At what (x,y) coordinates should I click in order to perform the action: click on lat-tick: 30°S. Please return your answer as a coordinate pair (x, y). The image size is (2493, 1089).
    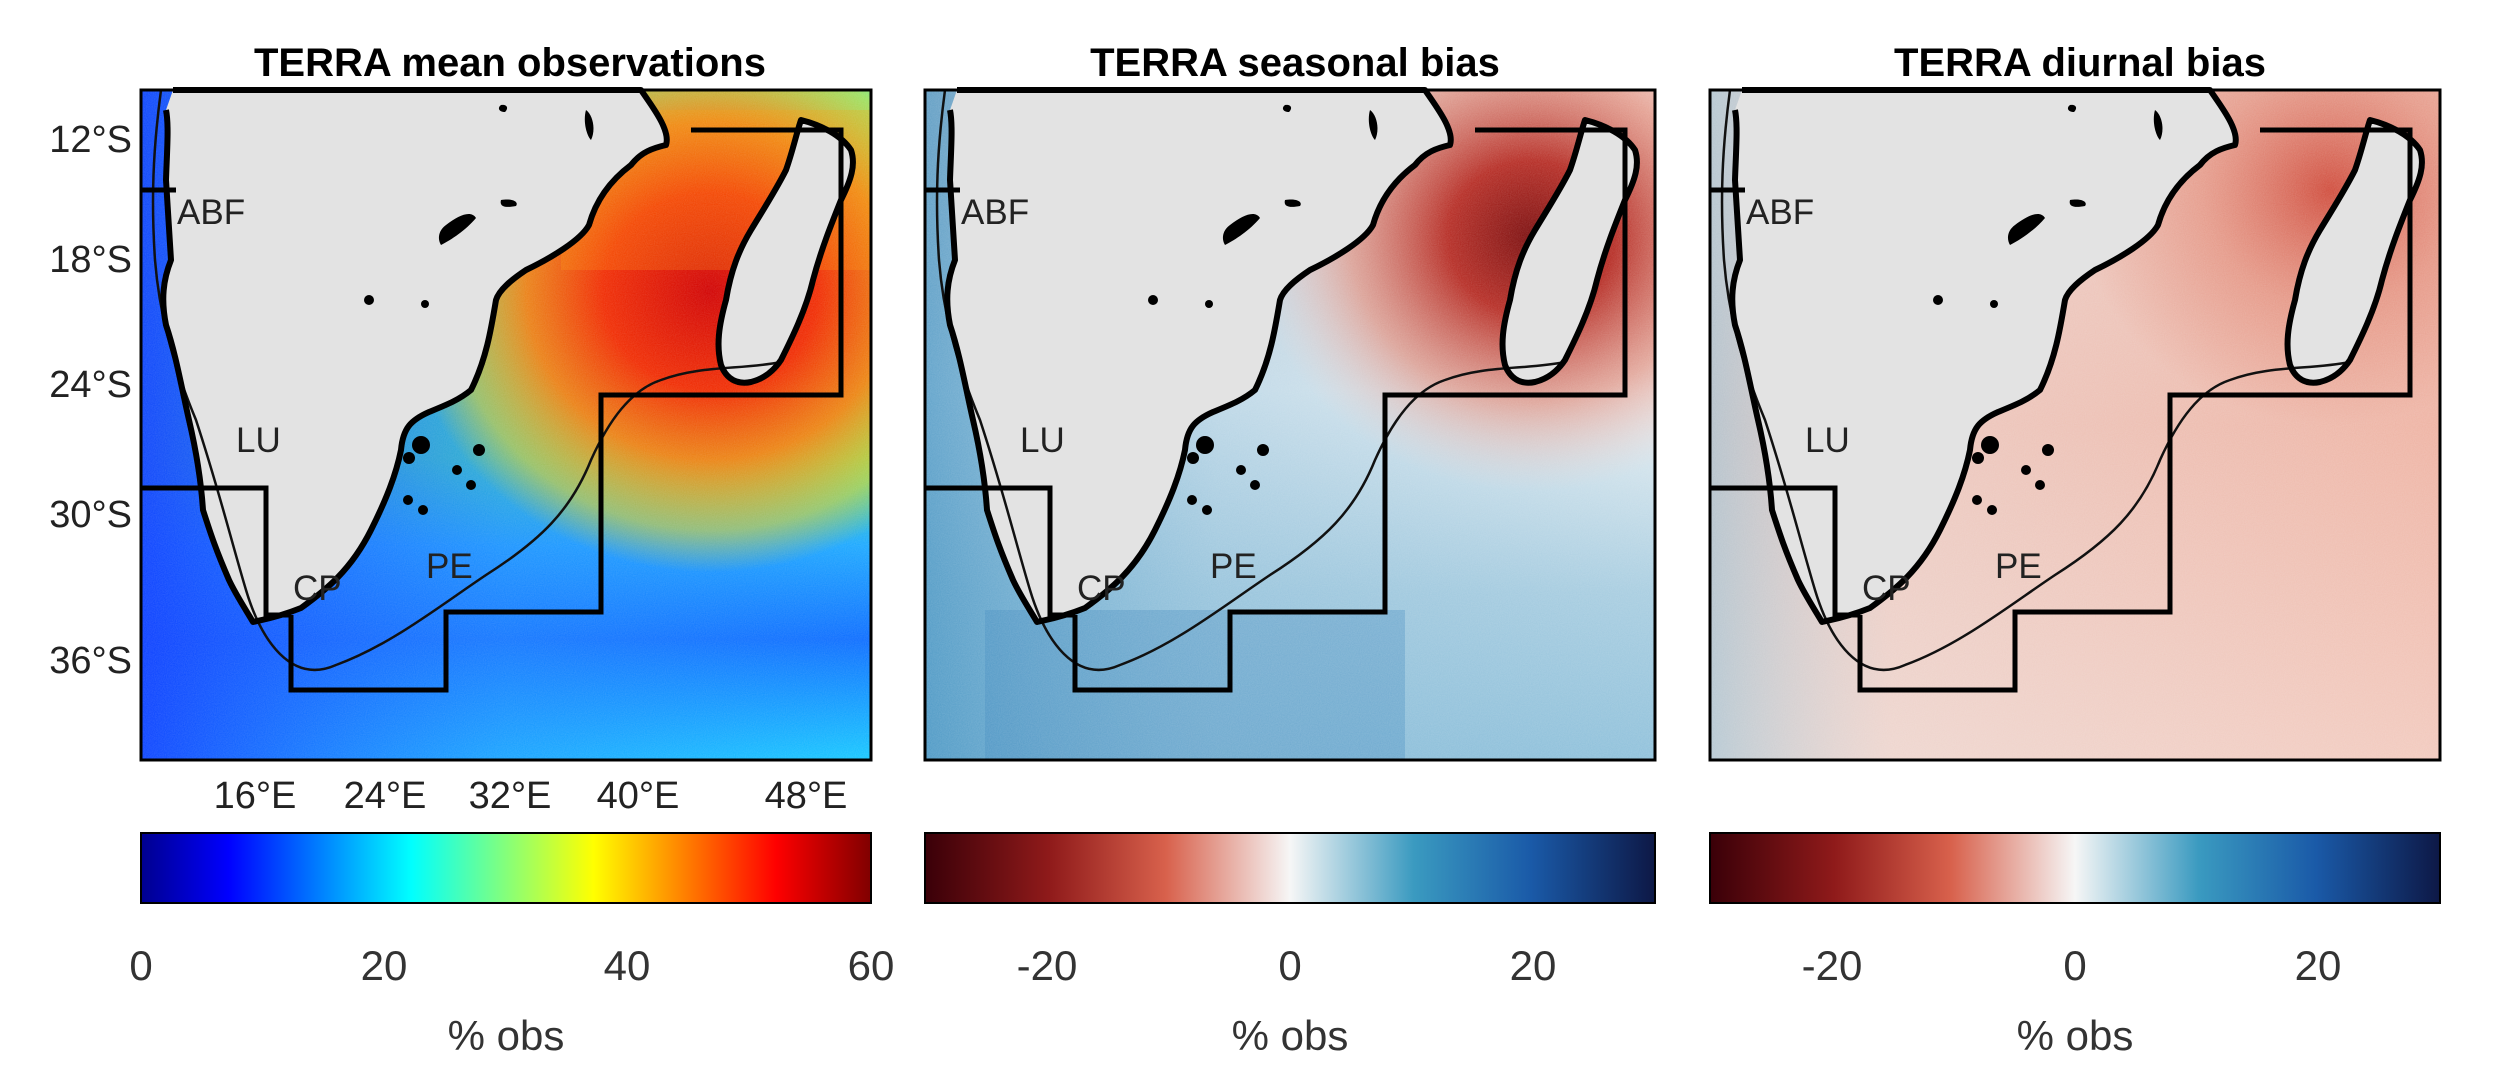
    Looking at the image, I should click on (90, 515).